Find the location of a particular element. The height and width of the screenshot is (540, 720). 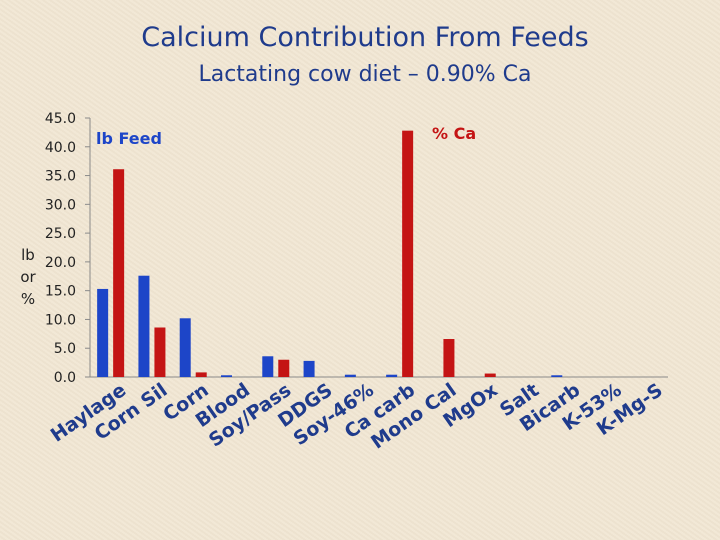

y-tick-label: 25.0 is located at coordinates (60, 234).